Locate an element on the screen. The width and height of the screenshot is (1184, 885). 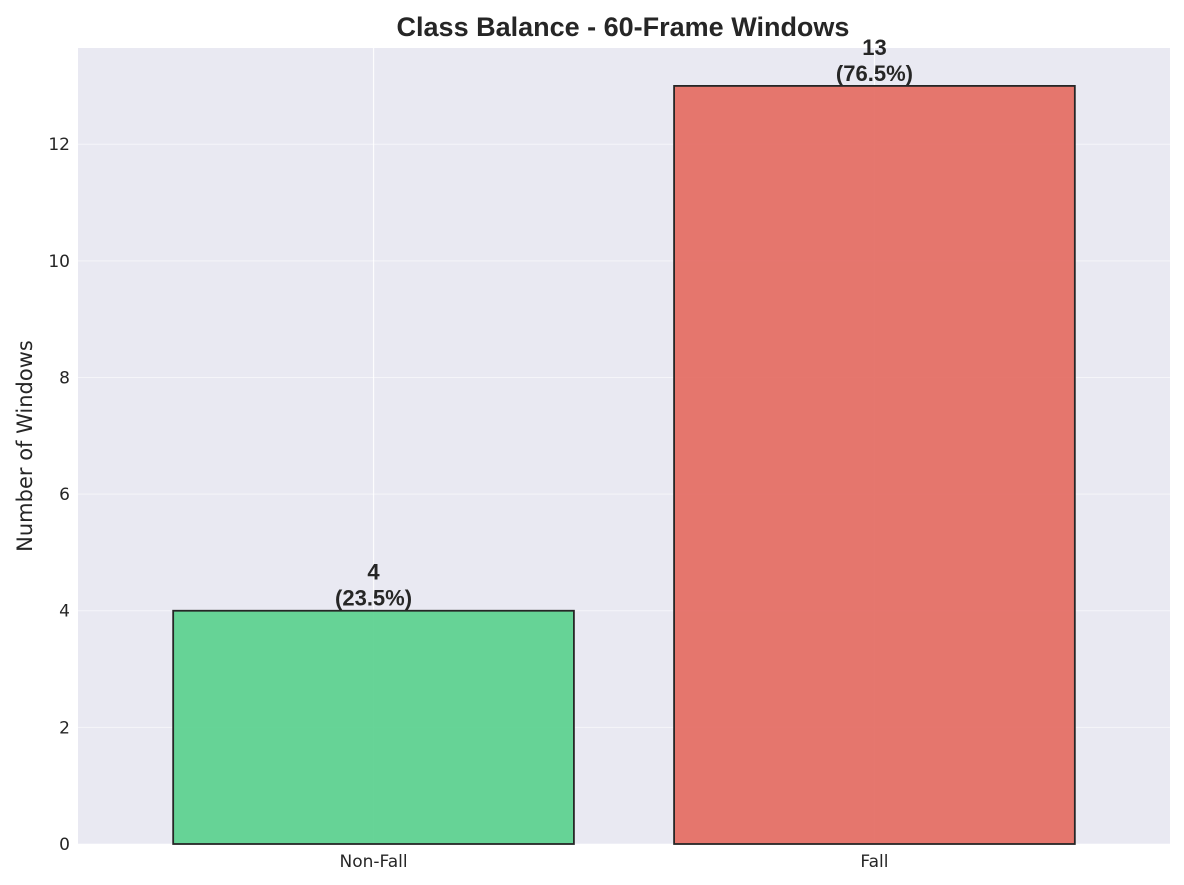
x-axis-ticks: Non-Fall Fall is located at coordinates (613, 862).